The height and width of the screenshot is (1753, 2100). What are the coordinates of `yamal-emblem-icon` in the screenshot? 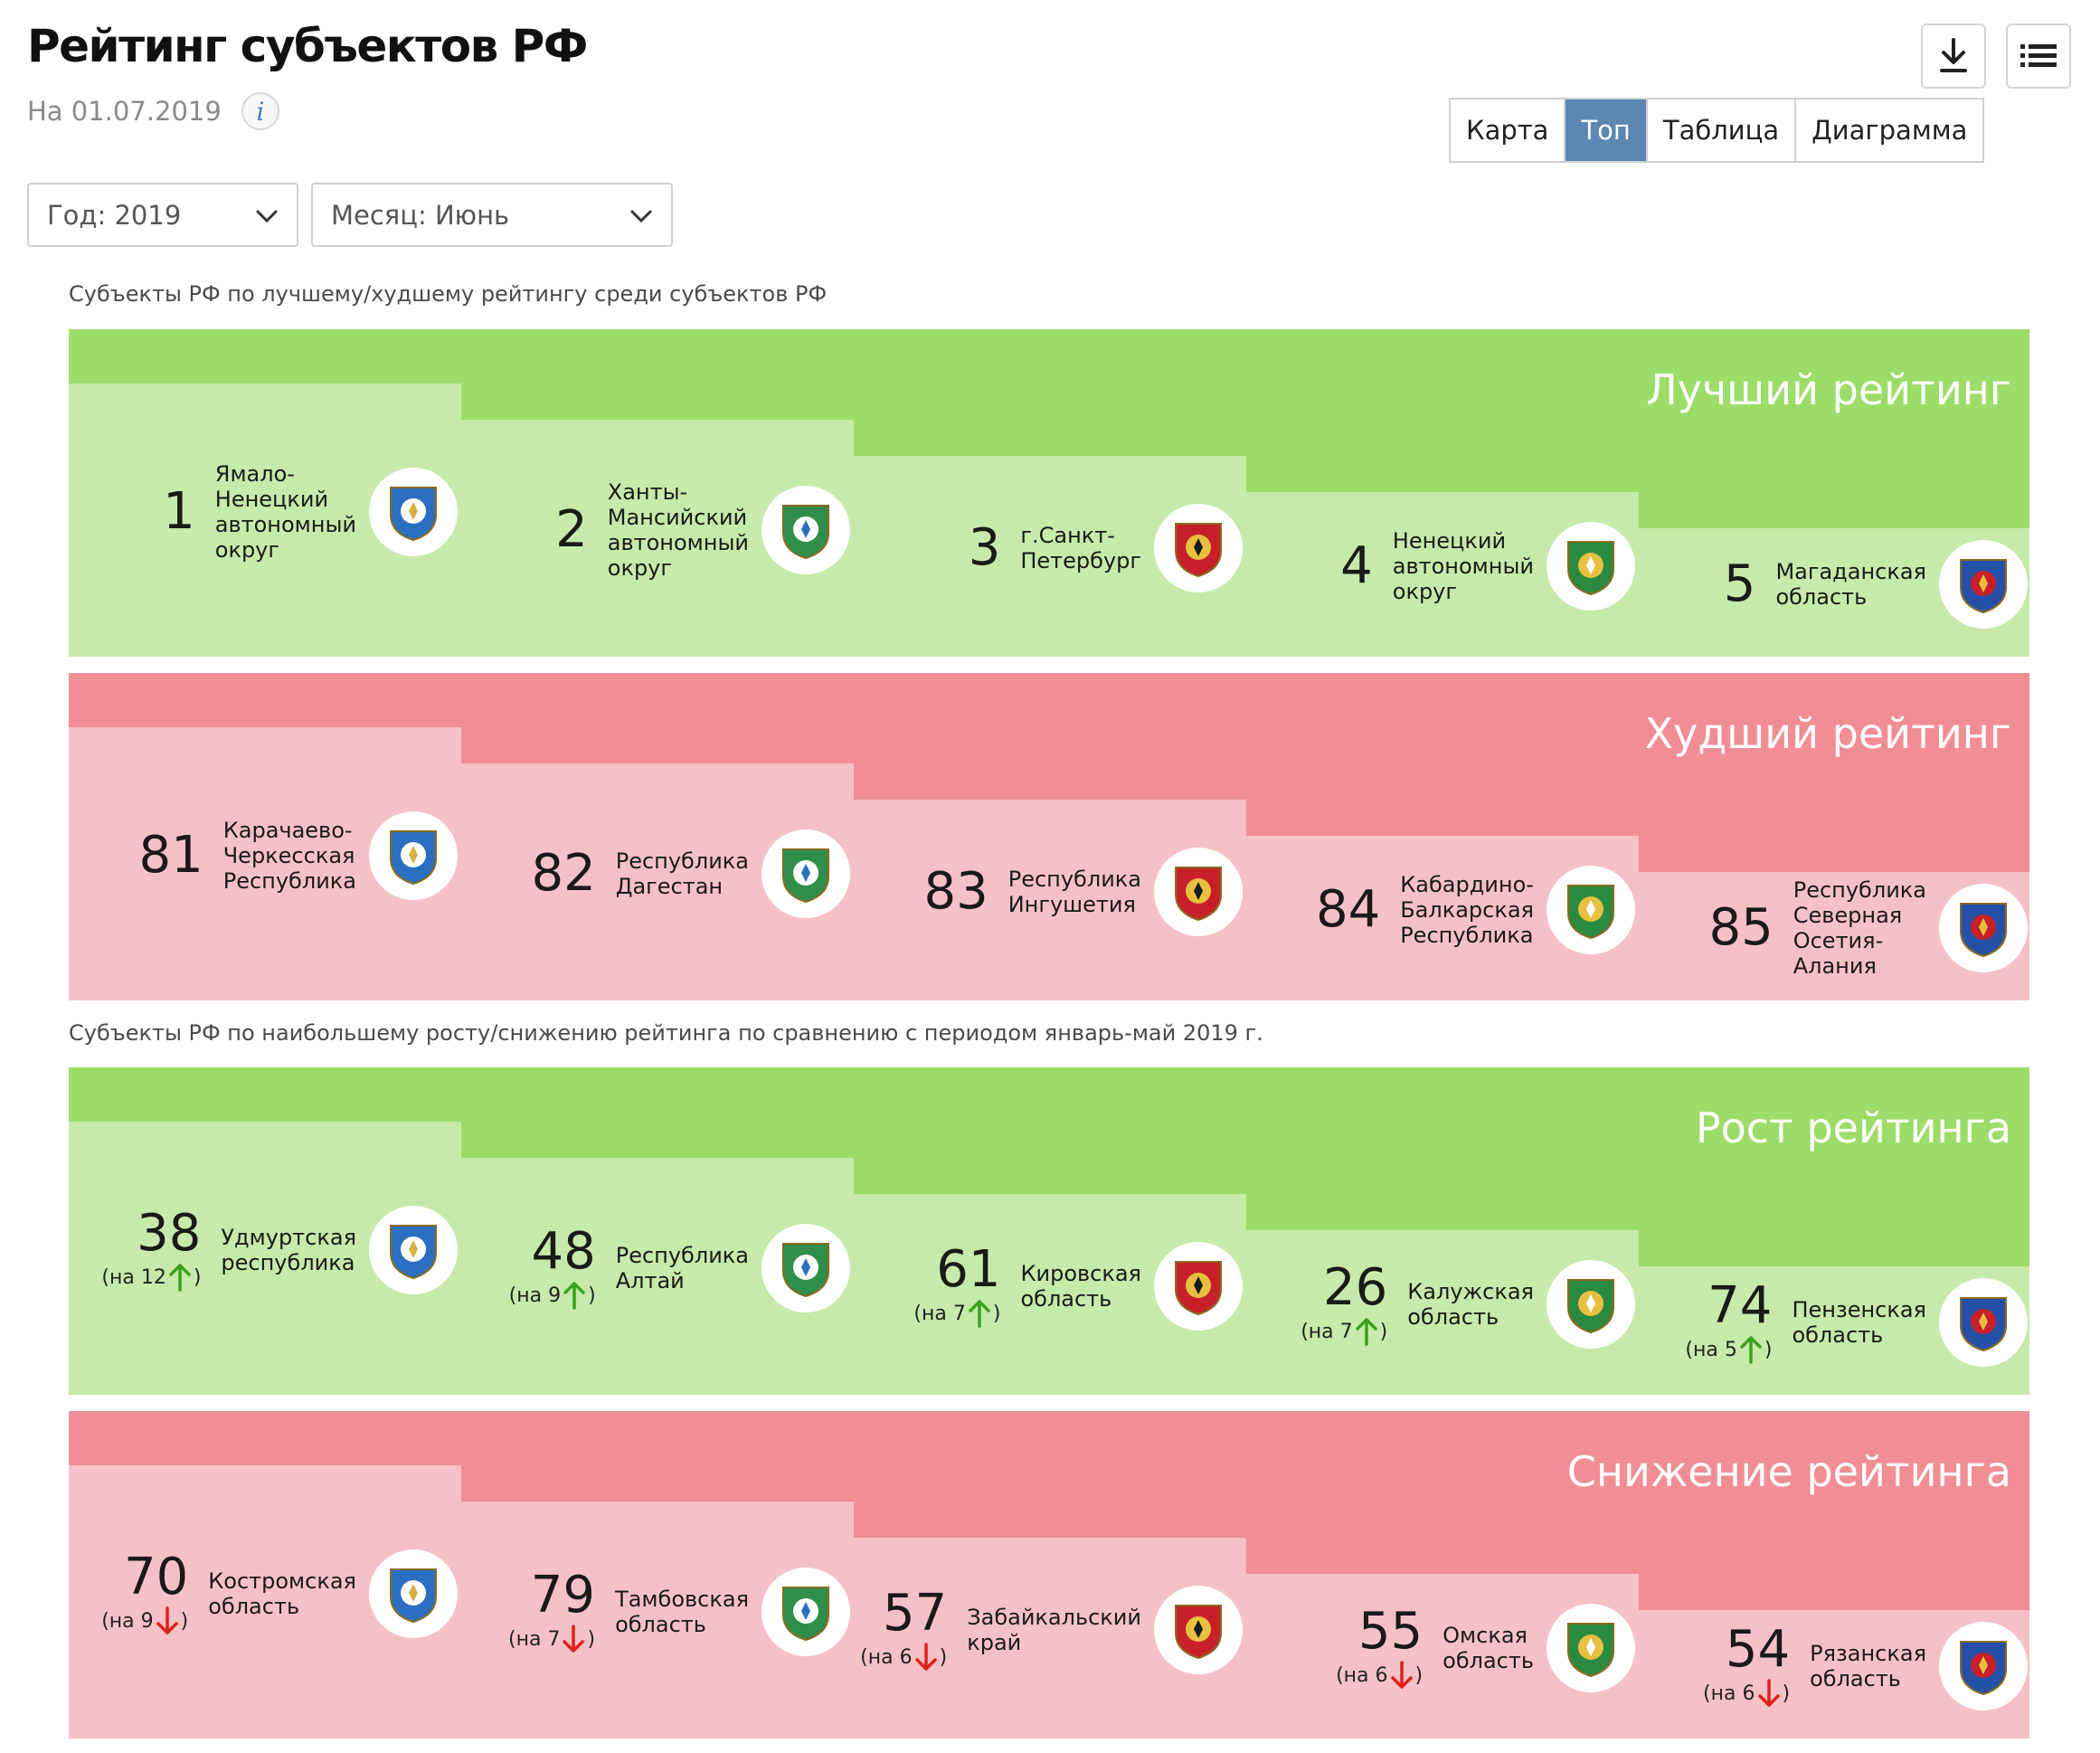 It's located at (413, 512).